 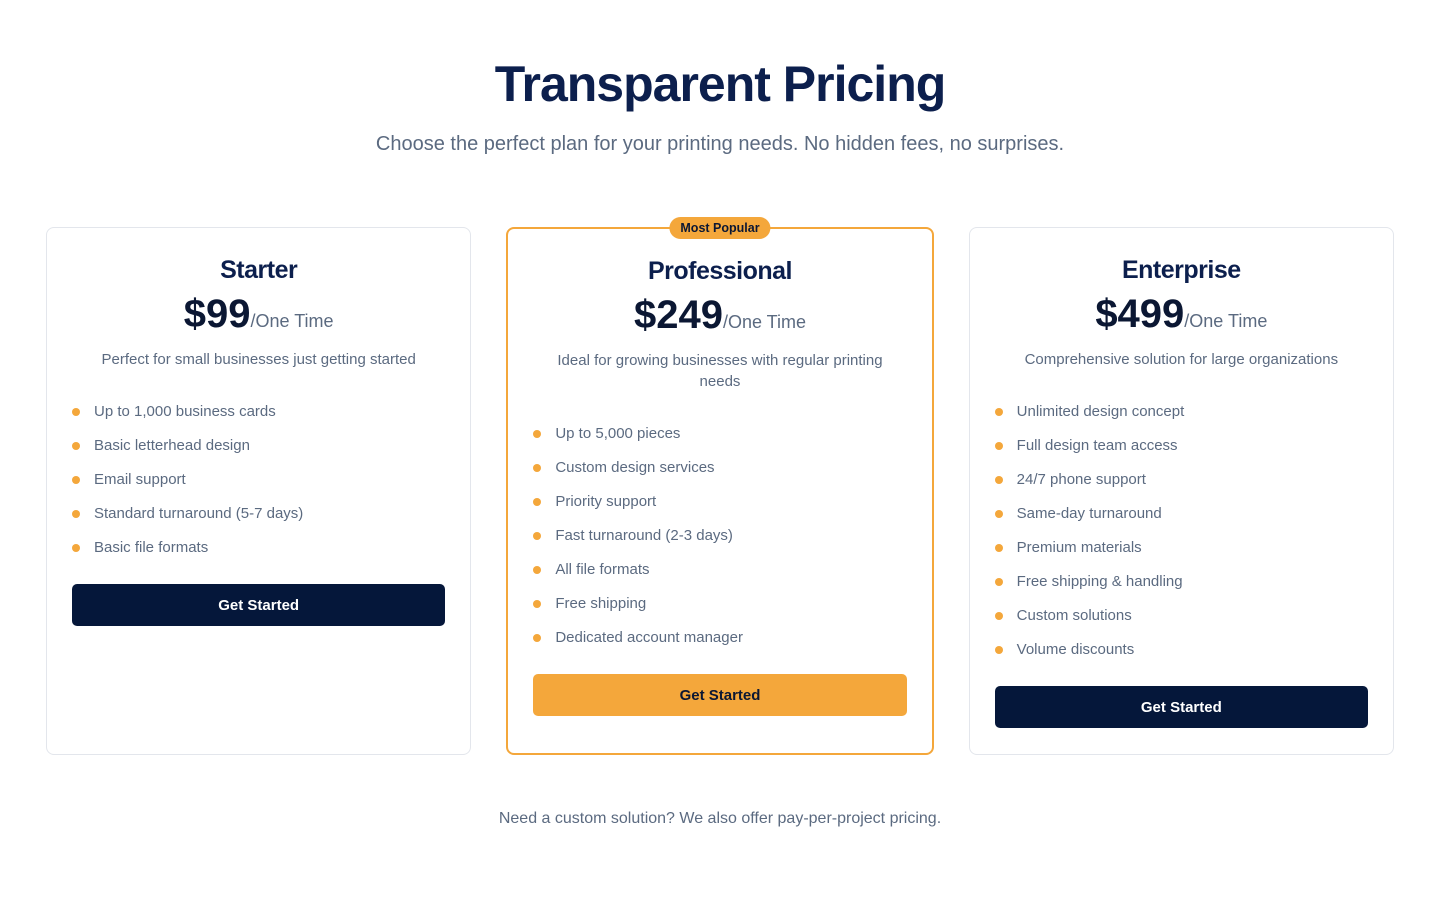 What do you see at coordinates (1181, 658) in the screenshot?
I see `feature-item: Volume discounts` at bounding box center [1181, 658].